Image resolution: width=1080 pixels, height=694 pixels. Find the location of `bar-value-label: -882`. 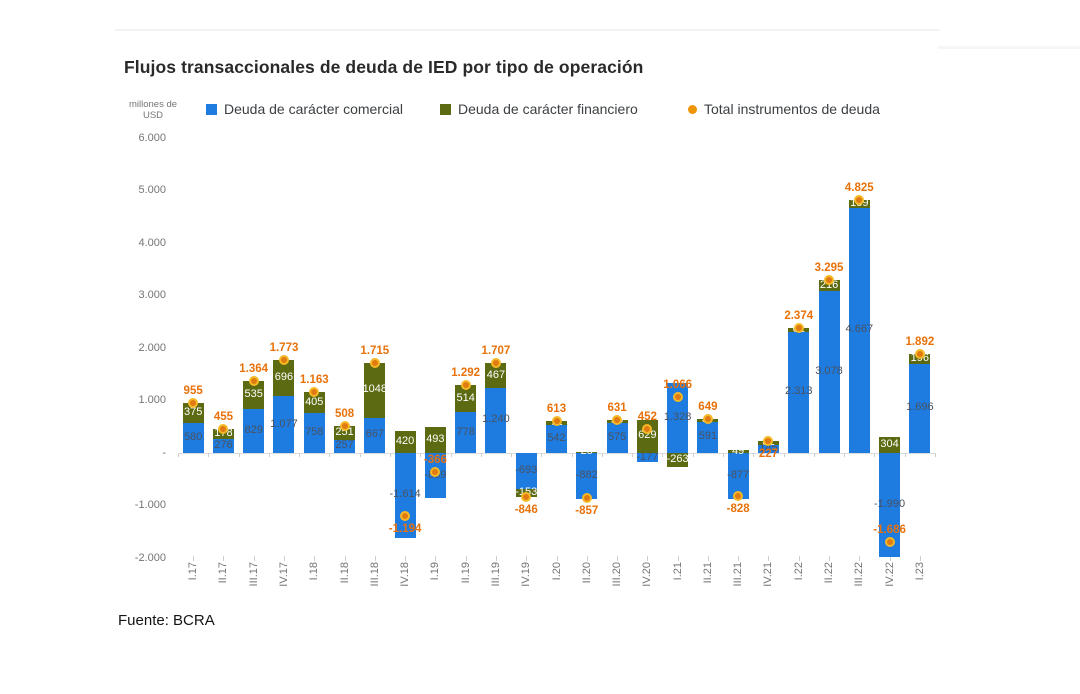

bar-value-label: -882 is located at coordinates (586, 475).